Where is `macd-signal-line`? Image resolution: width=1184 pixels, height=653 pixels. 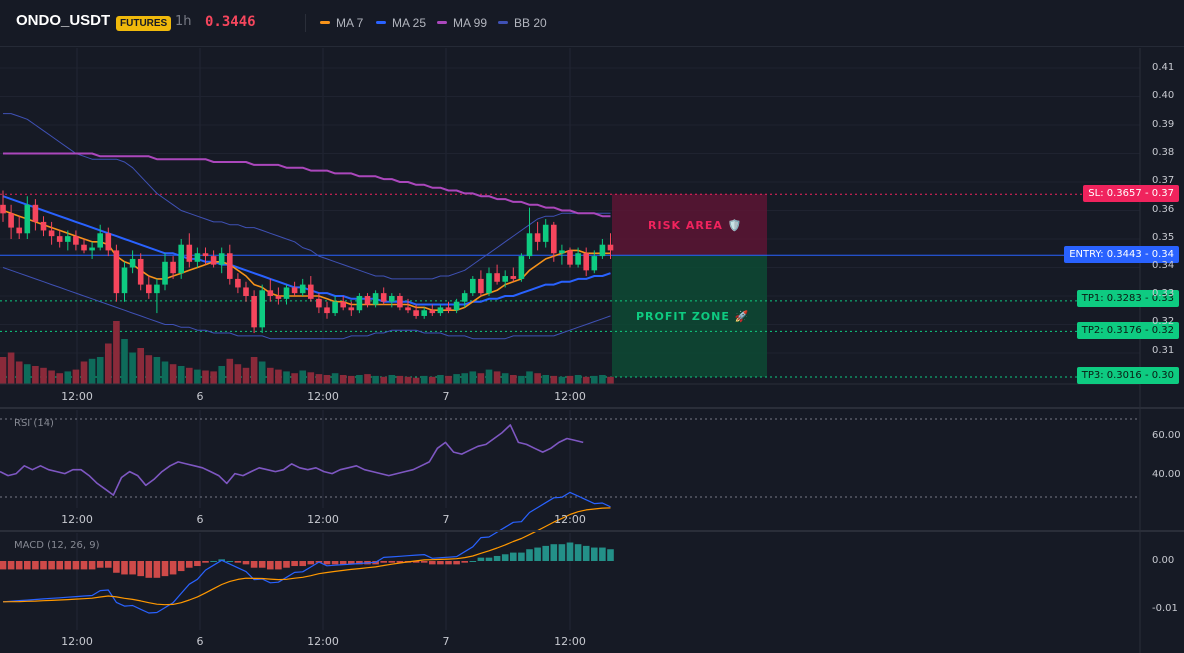 macd-signal-line is located at coordinates (306, 556).